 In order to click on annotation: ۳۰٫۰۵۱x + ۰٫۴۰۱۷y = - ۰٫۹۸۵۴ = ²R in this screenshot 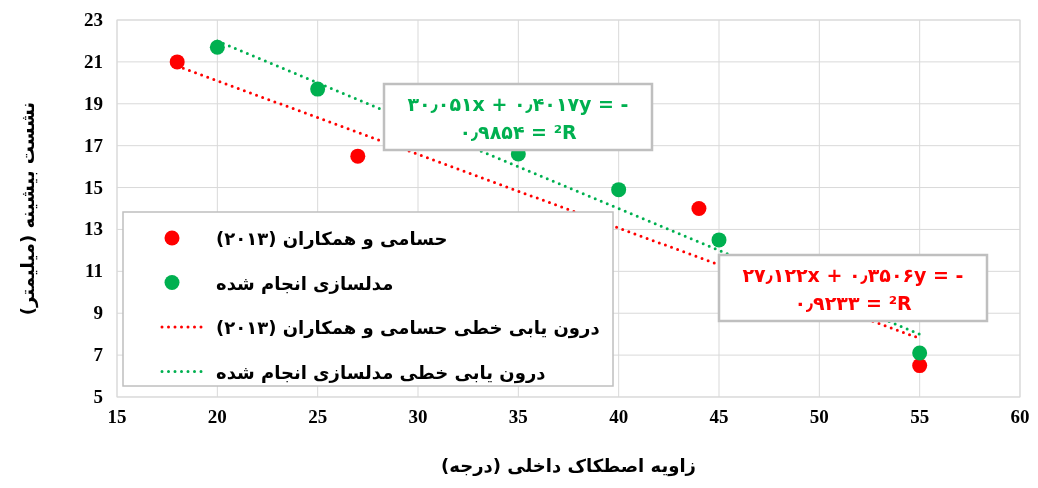, I will do `click(518, 117)`.